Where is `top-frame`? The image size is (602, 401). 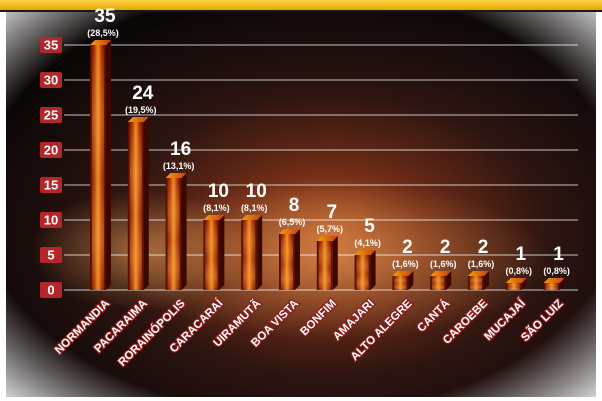 top-frame is located at coordinates (301, 5).